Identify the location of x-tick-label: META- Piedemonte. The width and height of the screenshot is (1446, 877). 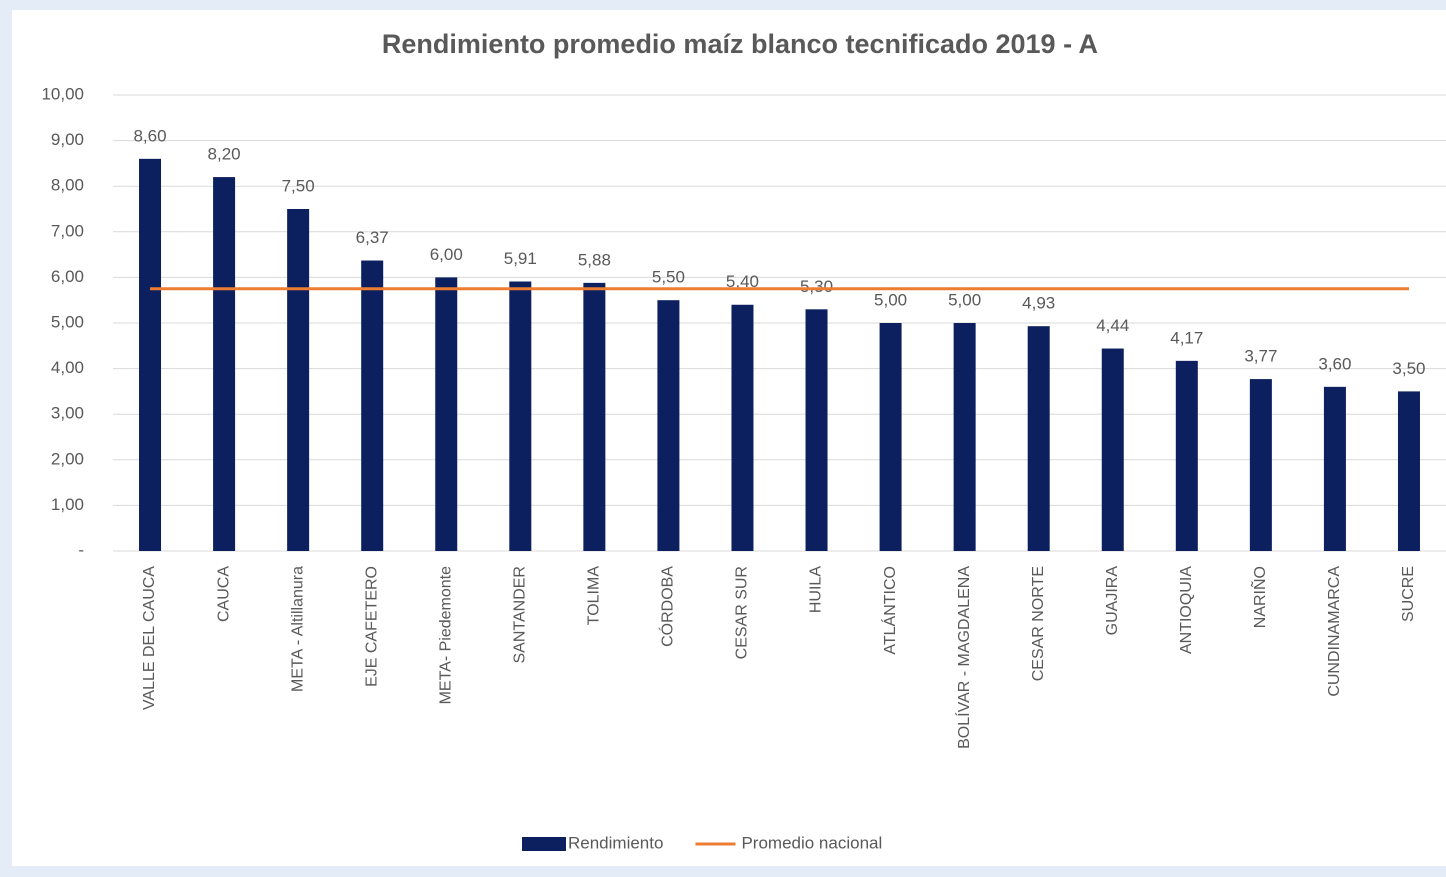
(445, 635).